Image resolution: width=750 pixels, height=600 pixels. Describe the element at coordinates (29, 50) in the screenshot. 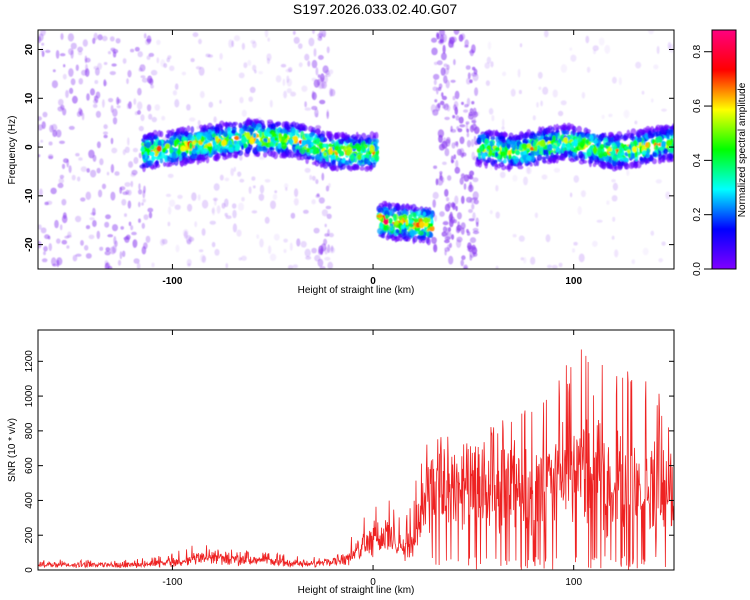

I see `spectrogram-y-tick-label: 20` at that location.